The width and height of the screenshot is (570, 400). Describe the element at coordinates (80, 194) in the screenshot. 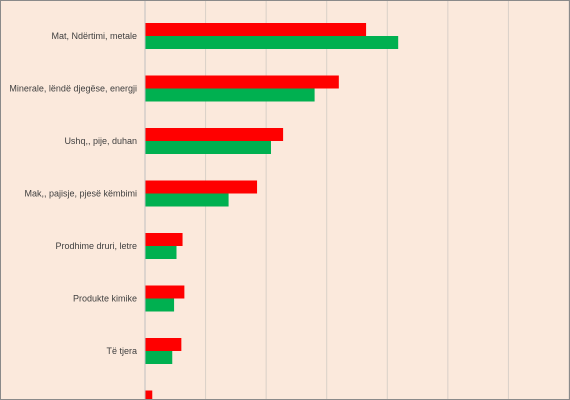

I see `category-label: Mak,, pajisje, pjesë këmbimi` at that location.